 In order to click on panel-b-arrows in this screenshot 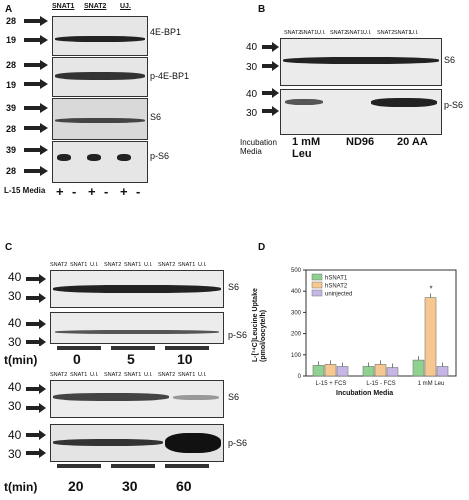, I will do `click(270, 79)`.